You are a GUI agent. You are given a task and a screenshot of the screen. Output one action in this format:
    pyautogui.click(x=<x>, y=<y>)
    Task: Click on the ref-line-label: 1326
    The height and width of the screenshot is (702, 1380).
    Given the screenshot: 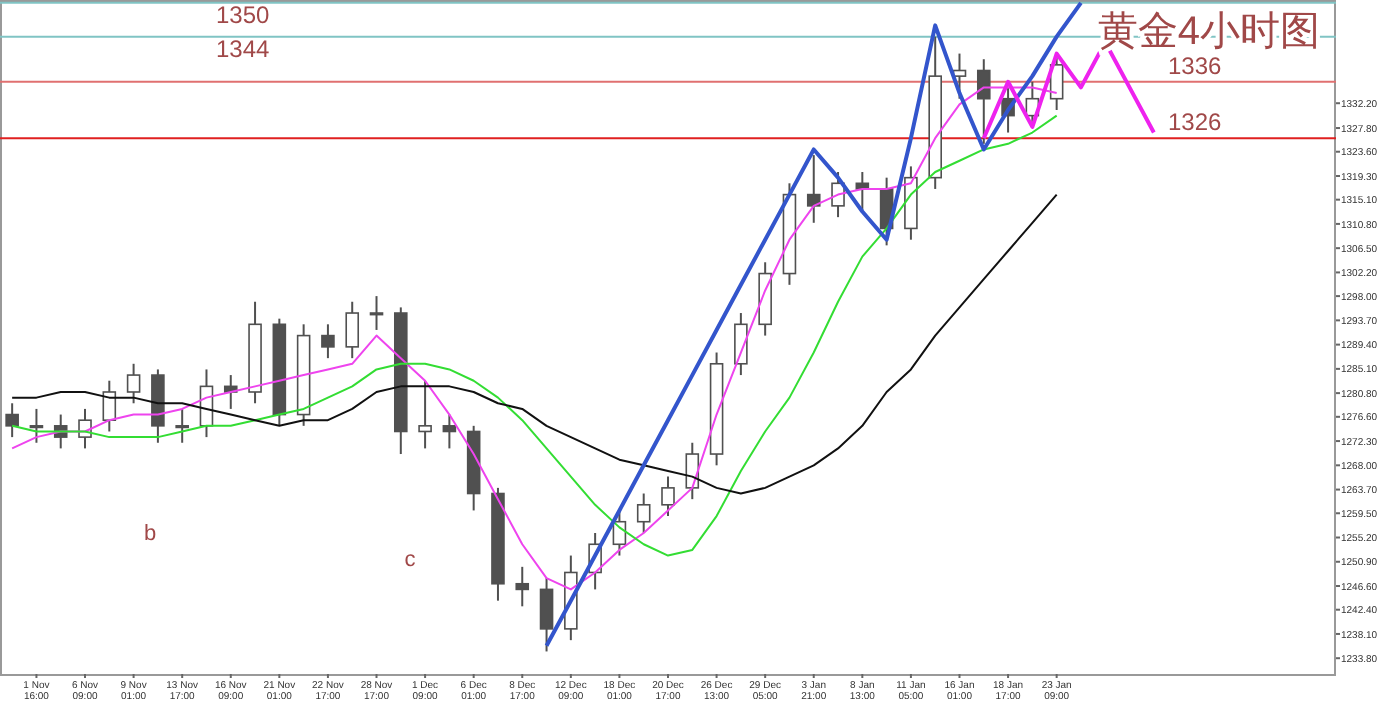 What is the action you would take?
    pyautogui.click(x=1195, y=122)
    